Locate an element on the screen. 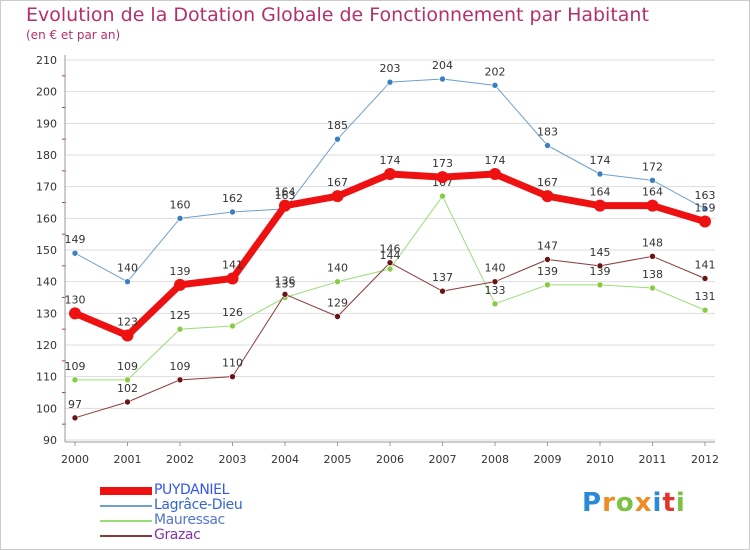 The height and width of the screenshot is (550, 750). data-label: 159 is located at coordinates (705, 208).